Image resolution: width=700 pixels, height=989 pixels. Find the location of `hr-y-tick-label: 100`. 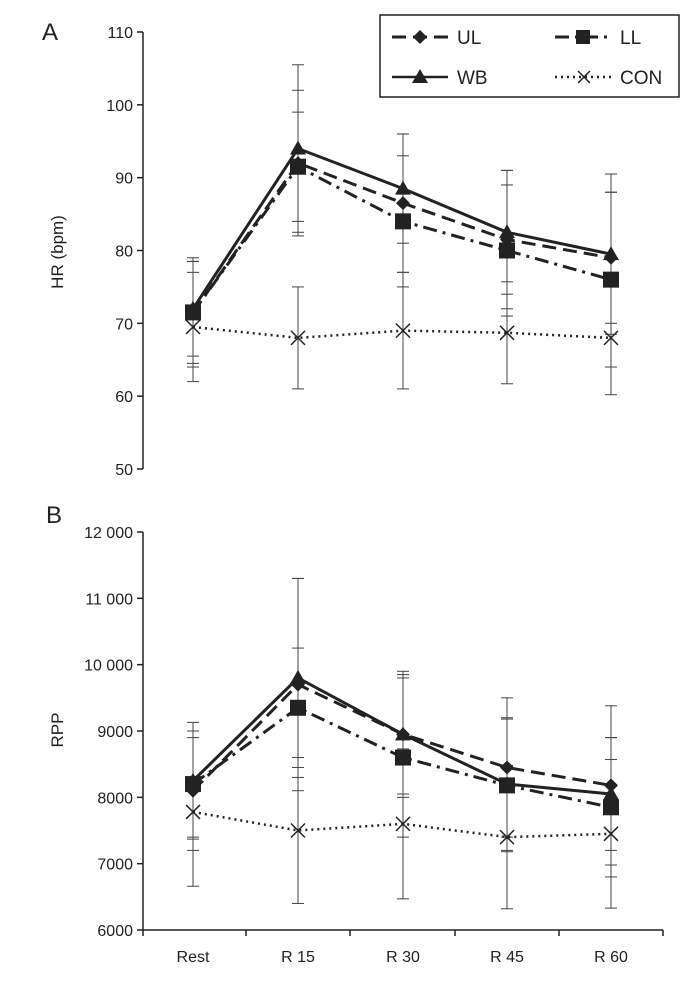

hr-y-tick-label: 100 is located at coordinates (119, 106).